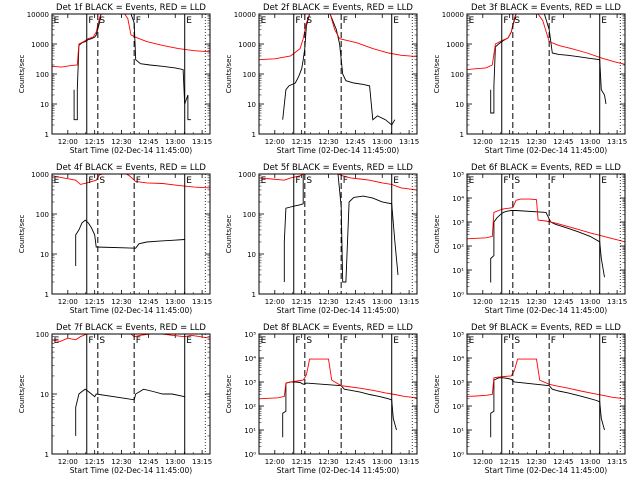 The height and width of the screenshot is (480, 640). I want to click on y-tick-label: 10², so click(250, 407).